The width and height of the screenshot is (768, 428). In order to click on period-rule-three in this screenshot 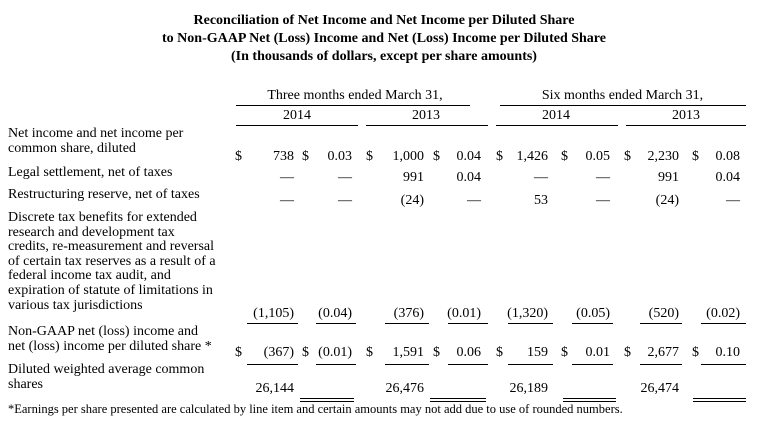, I will do `click(353, 105)`.